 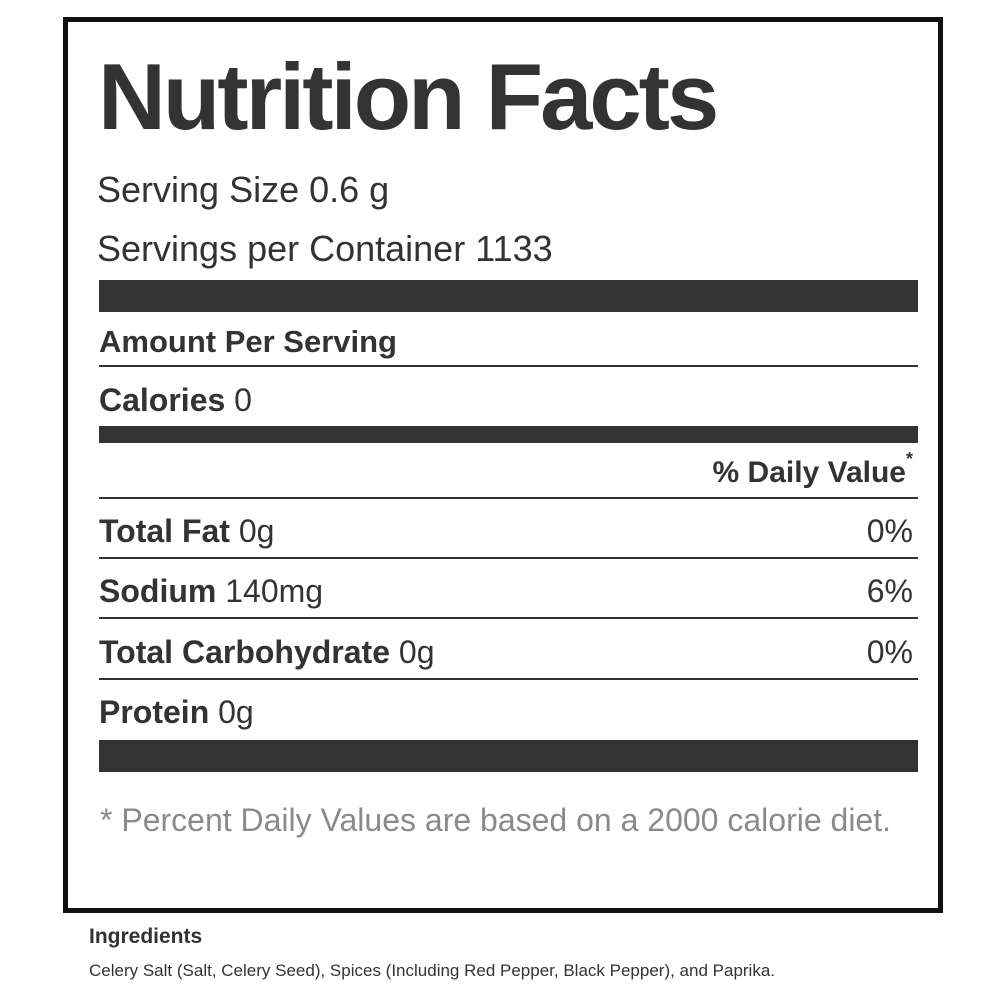 I want to click on medium-divider, so click(x=508, y=434).